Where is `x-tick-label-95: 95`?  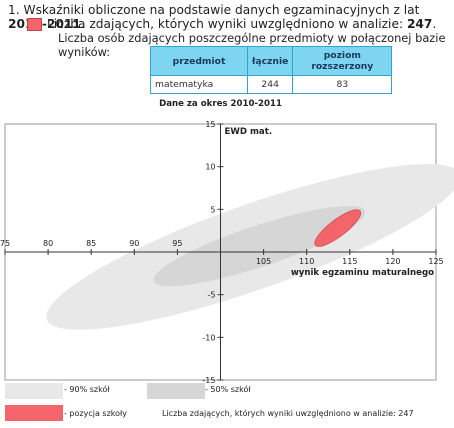
x-tick-label-95: 95 is located at coordinates (177, 243).